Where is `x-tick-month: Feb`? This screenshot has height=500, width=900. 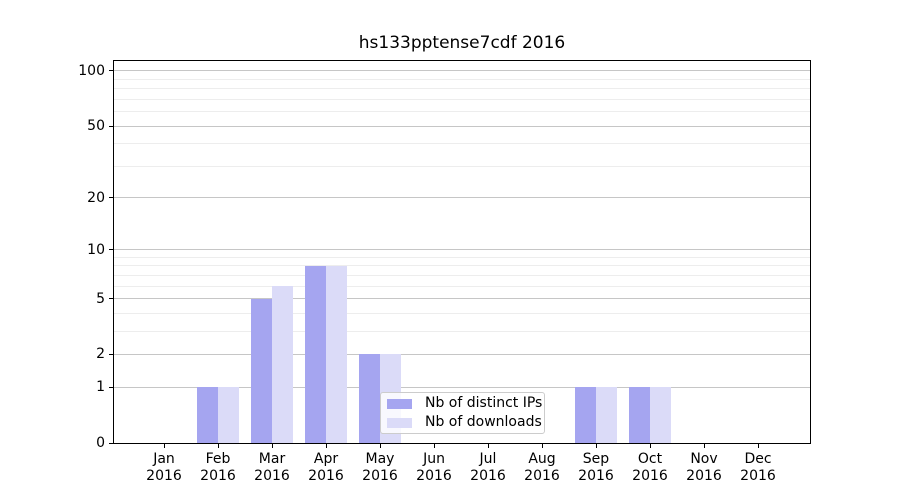
x-tick-month: Feb is located at coordinates (218, 459).